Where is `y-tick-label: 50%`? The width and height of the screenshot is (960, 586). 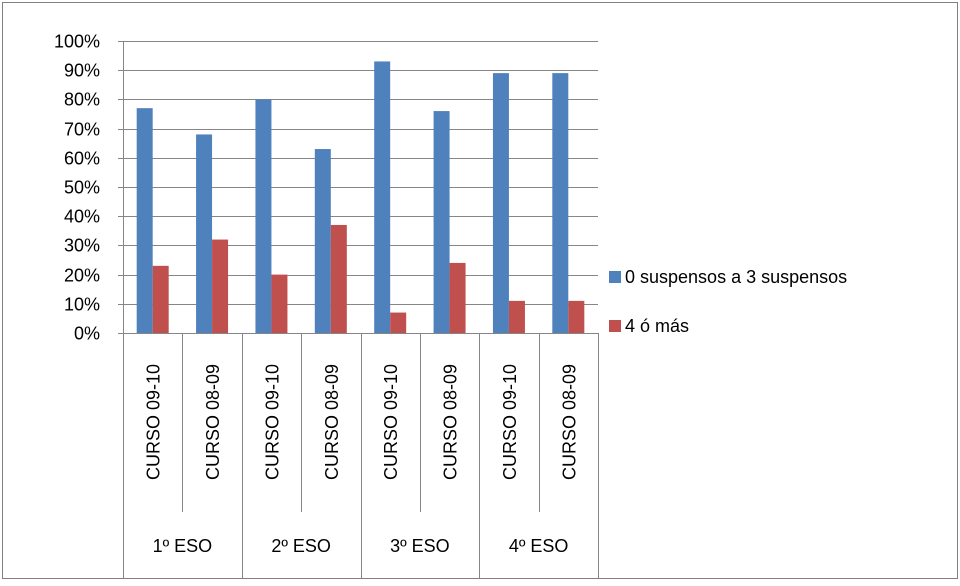 y-tick-label: 50% is located at coordinates (82, 188).